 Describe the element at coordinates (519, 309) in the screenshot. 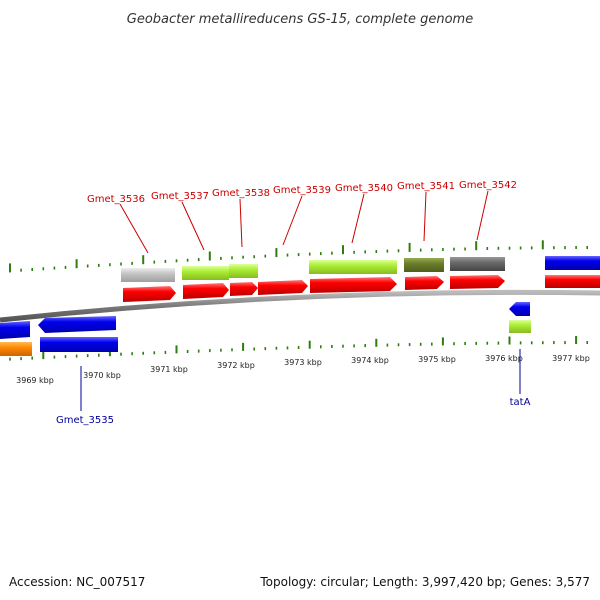

I see `gene-arrow-tatA` at that location.